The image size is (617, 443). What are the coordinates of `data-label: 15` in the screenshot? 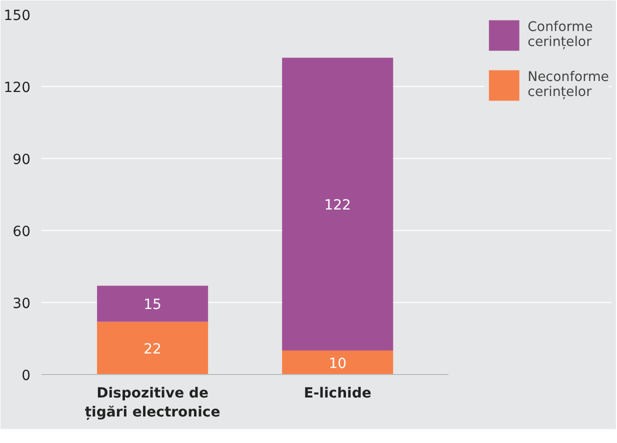 It's located at (153, 305).